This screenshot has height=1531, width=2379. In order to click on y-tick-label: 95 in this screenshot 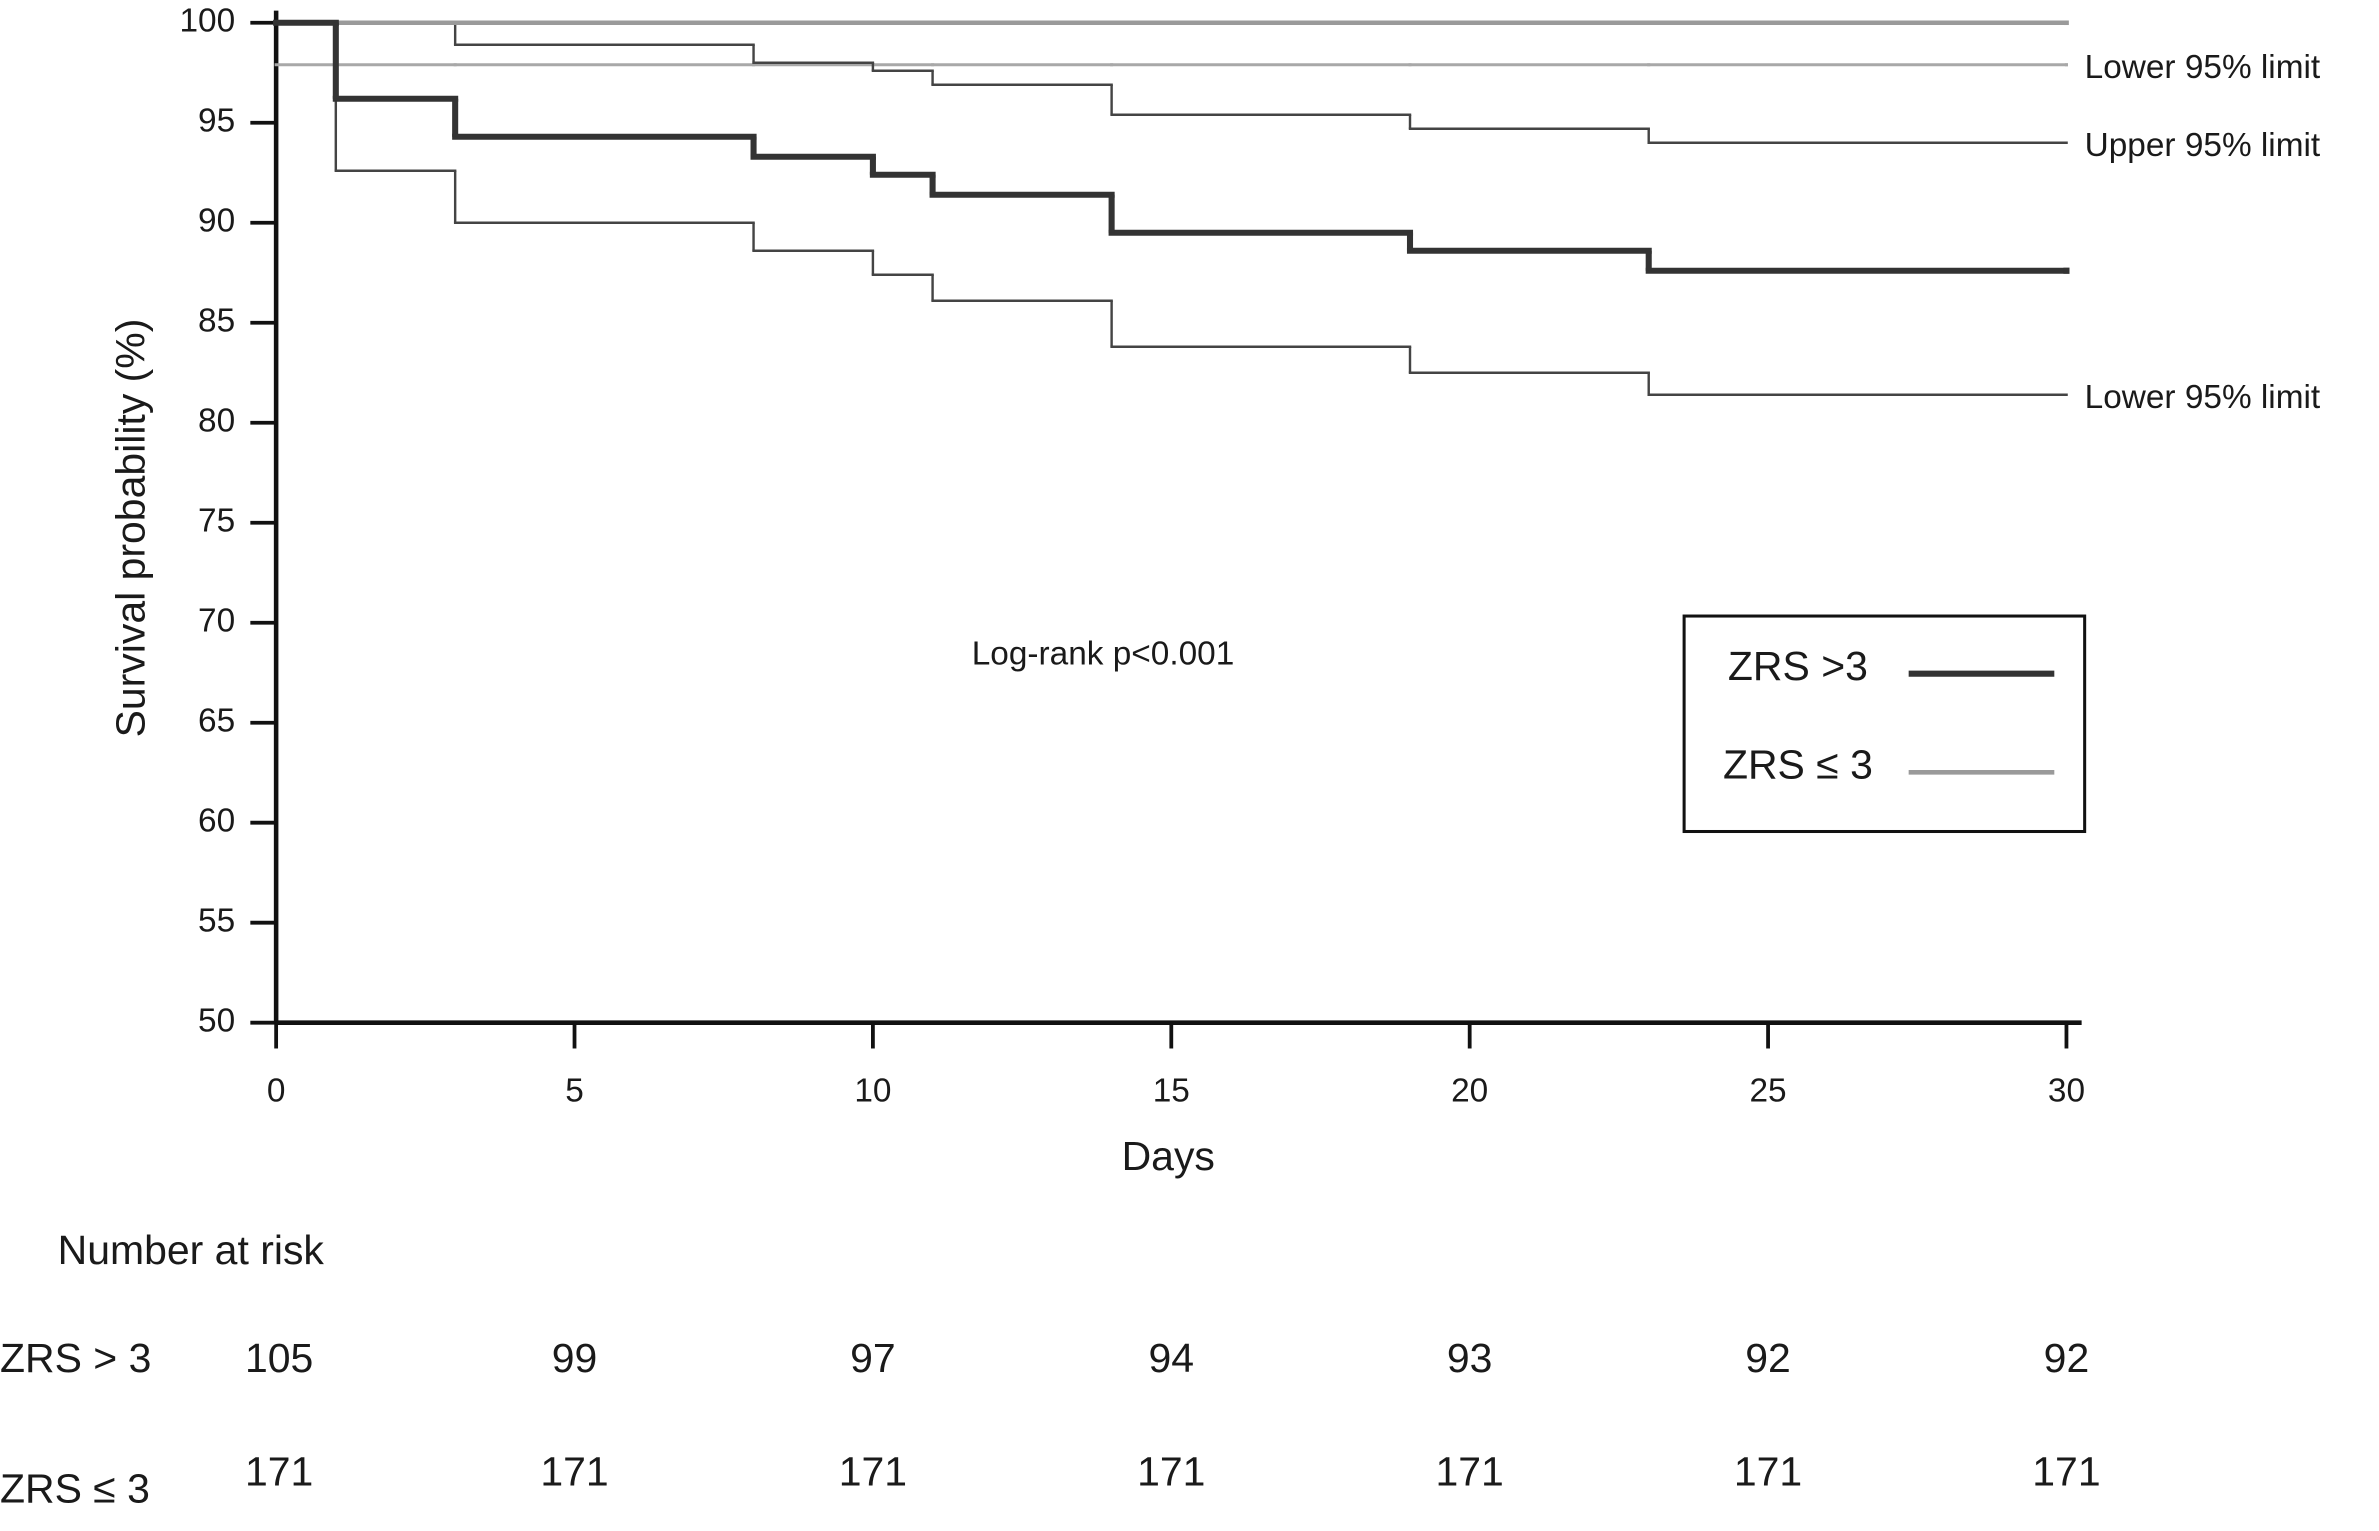, I will do `click(216, 121)`.